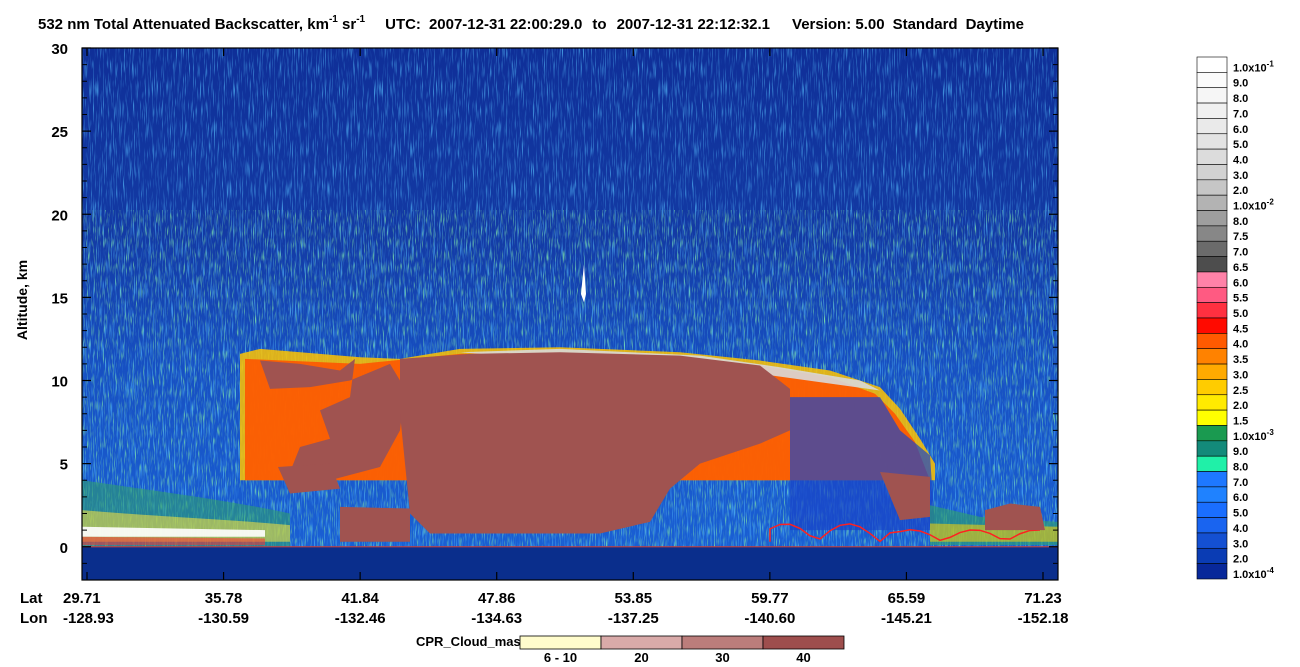 Image resolution: width=1300 pixels, height=667 pixels. Describe the element at coordinates (173, 531) in the screenshot. I see `surface-bright-band` at that location.